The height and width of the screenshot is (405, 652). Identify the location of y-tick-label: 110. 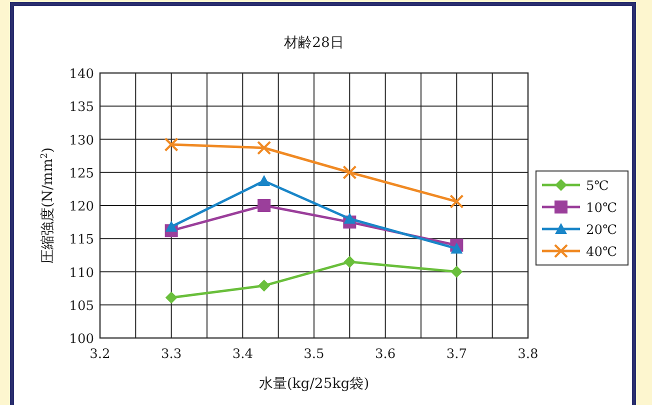
(81, 273).